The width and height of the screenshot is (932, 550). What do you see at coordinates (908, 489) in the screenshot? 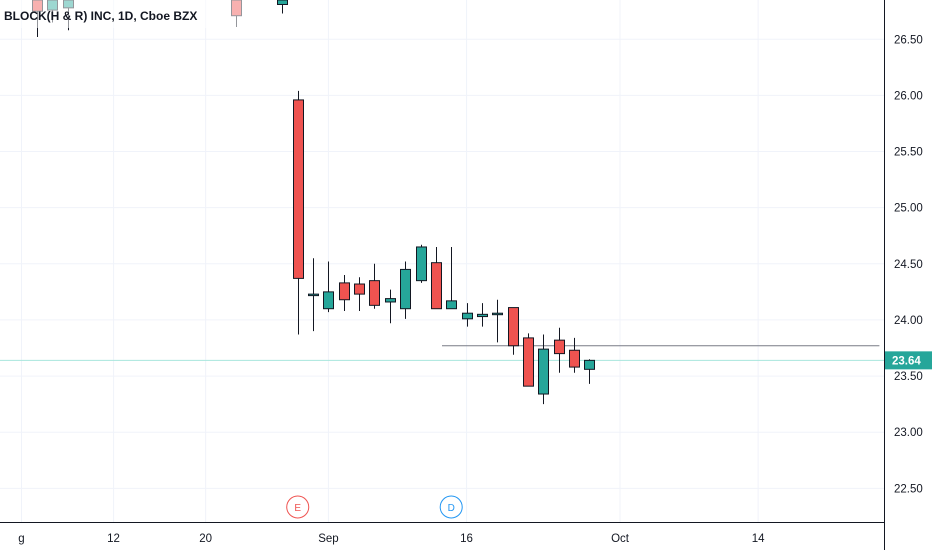
I see `y-tick-label: 22.50` at bounding box center [908, 489].